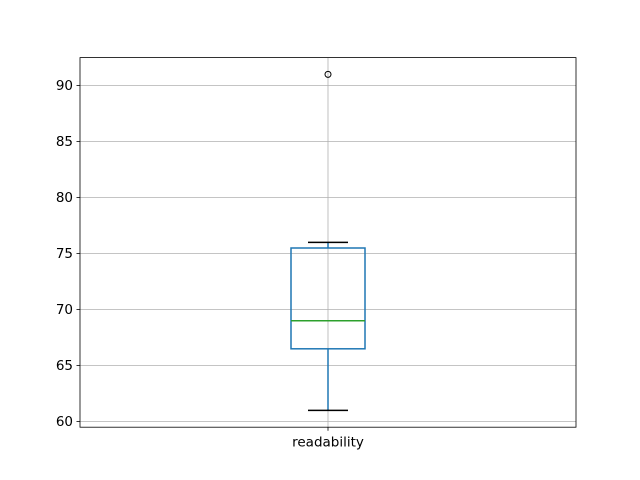 The image size is (640, 480). Describe the element at coordinates (64, 422) in the screenshot. I see `y-tick-label: 60` at that location.